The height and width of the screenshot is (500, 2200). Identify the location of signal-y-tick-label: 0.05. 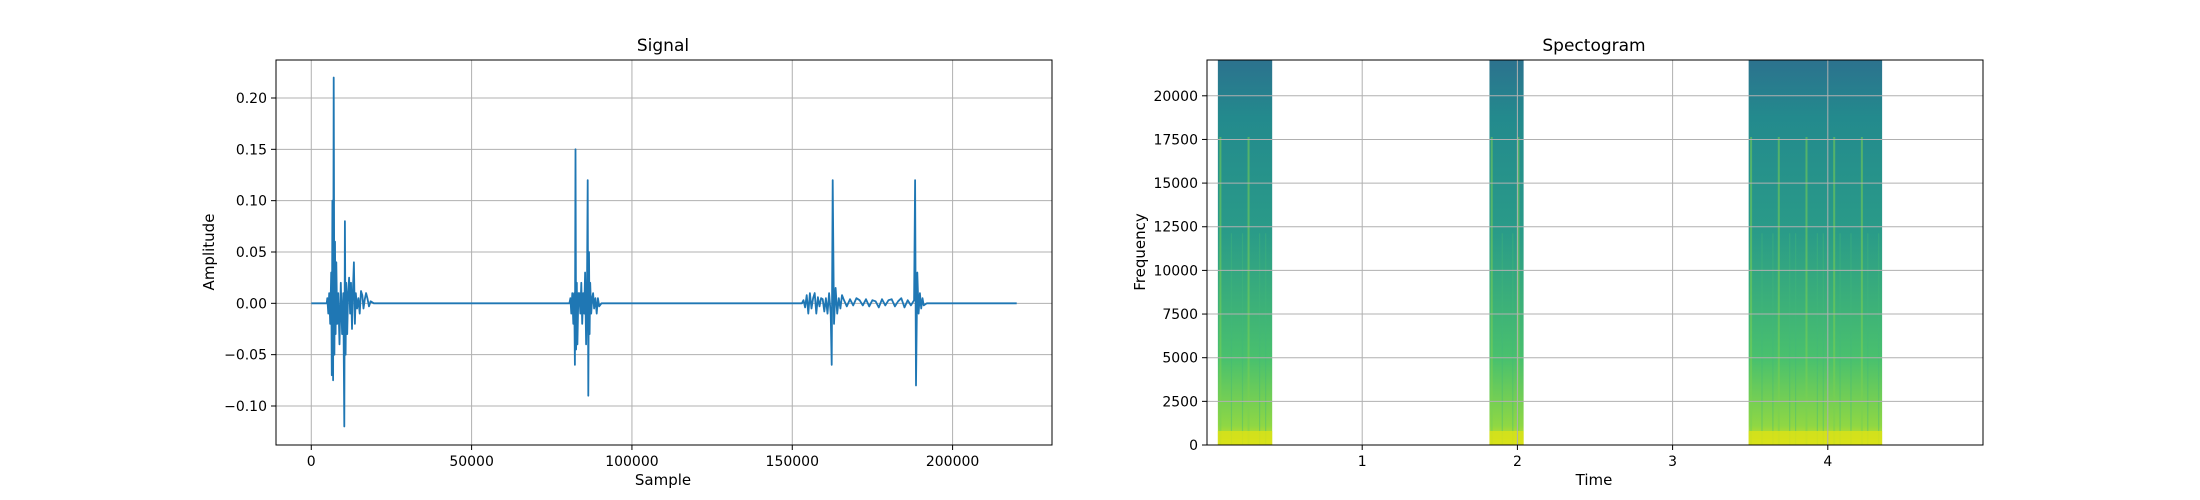
(251, 253).